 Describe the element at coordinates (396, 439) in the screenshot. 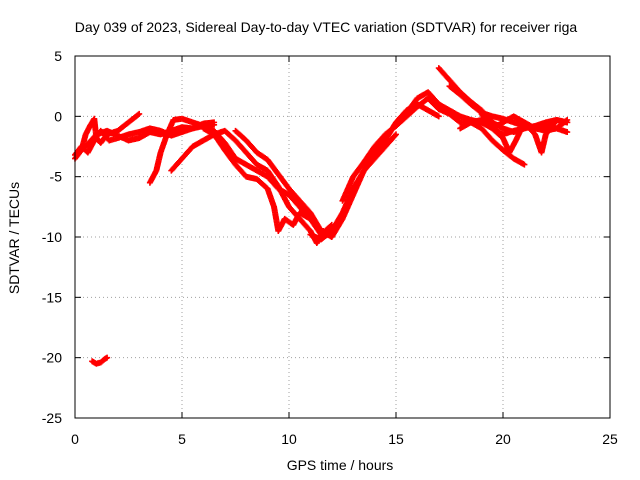

I see `x-tick-label: 15` at that location.